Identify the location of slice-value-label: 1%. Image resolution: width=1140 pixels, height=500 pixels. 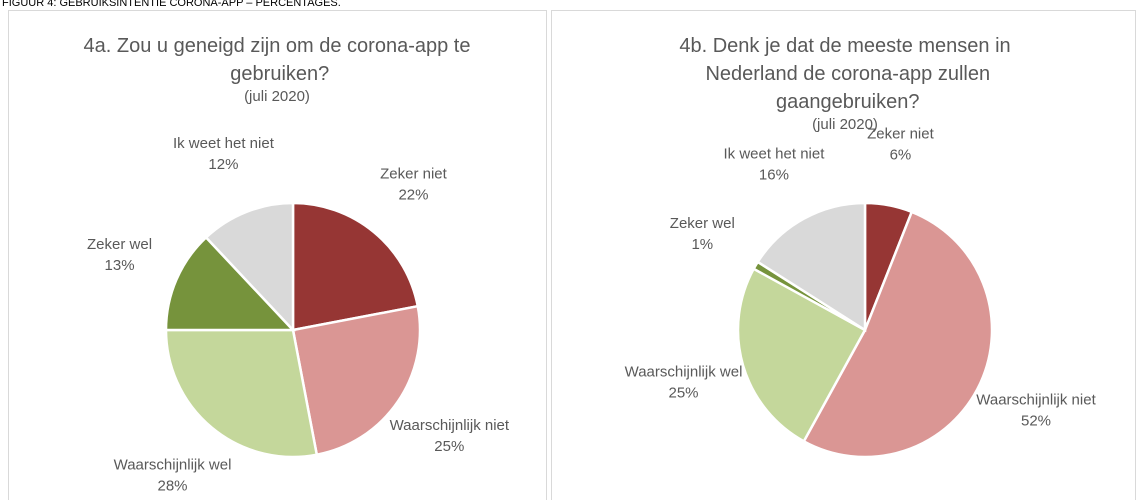
(702, 244).